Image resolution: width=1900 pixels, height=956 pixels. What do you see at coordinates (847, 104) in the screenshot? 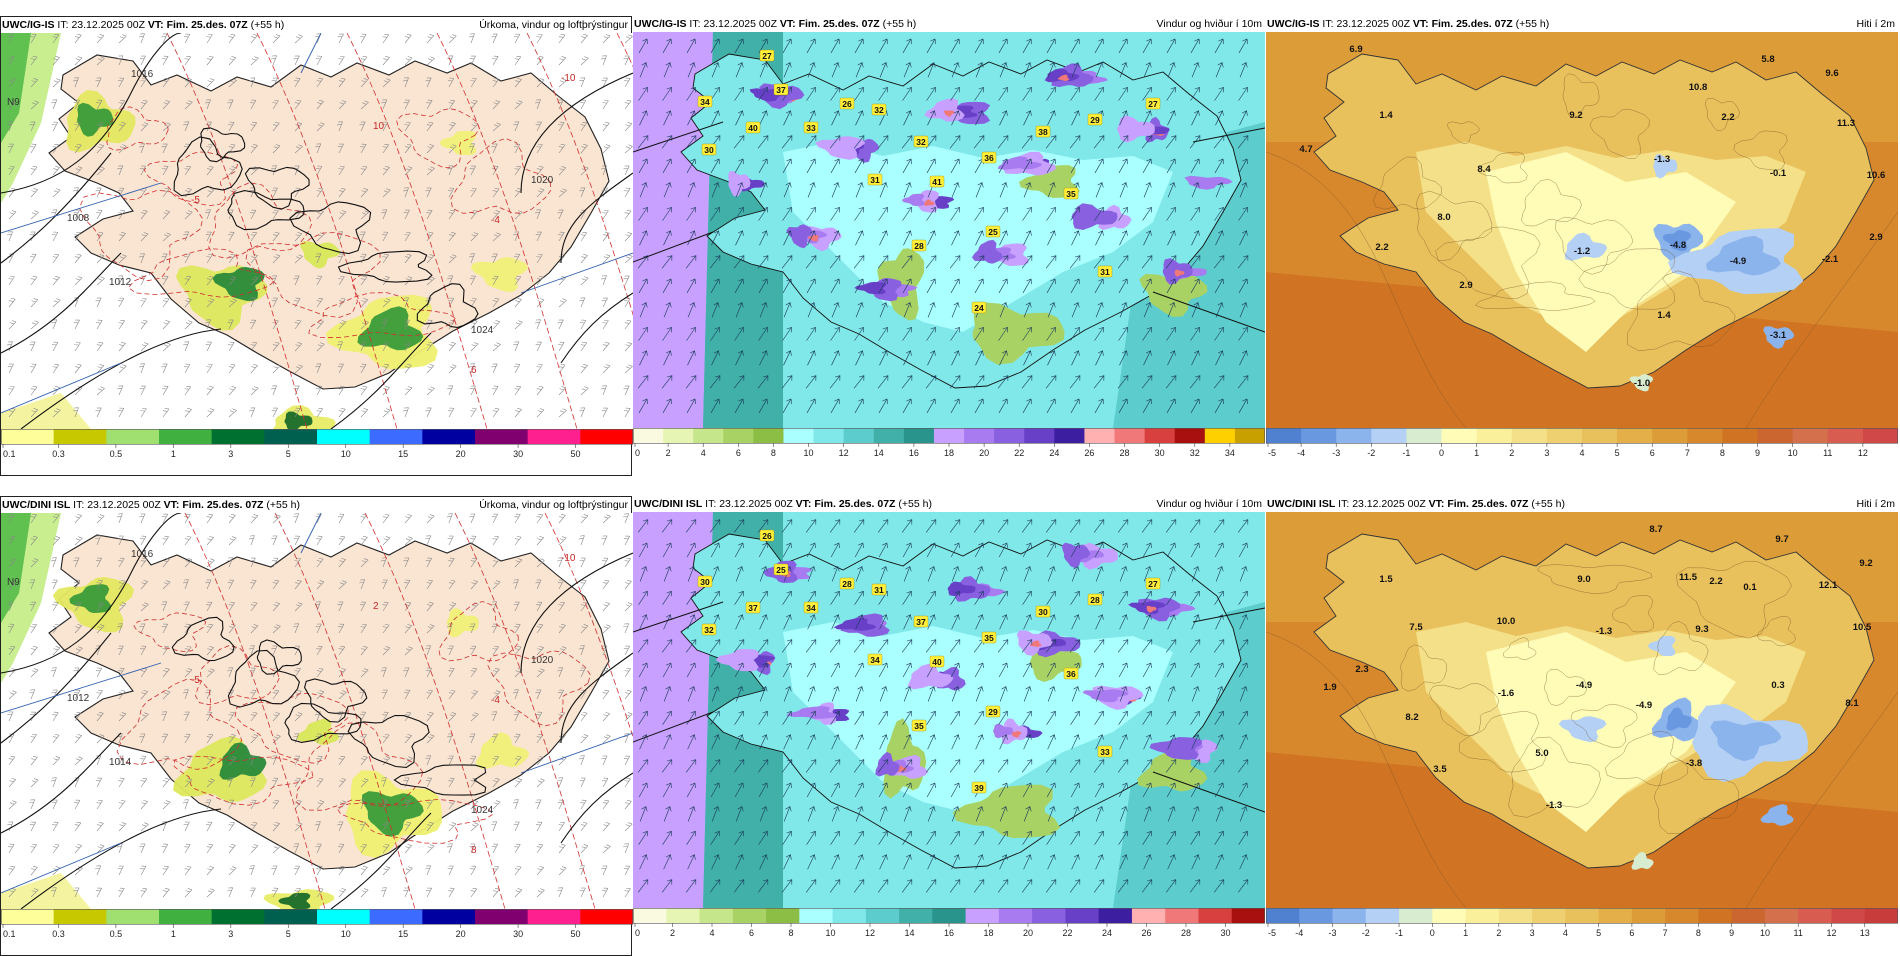
I see `gust-label: 26` at bounding box center [847, 104].